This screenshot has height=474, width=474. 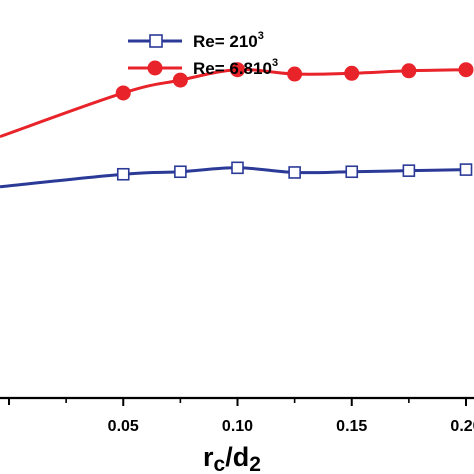 I want to click on legend: Re= 2103 Re= 6.8103, so click(x=203, y=54).